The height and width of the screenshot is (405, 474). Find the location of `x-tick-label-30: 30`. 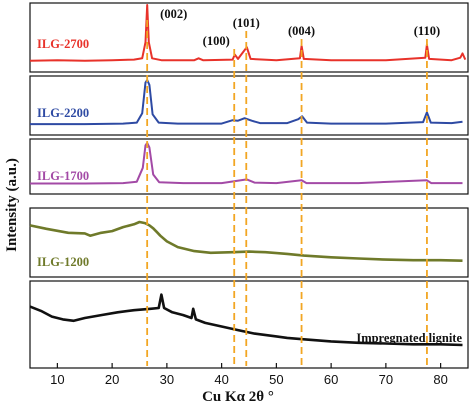

x-tick-label-30: 30 is located at coordinates (167, 379).